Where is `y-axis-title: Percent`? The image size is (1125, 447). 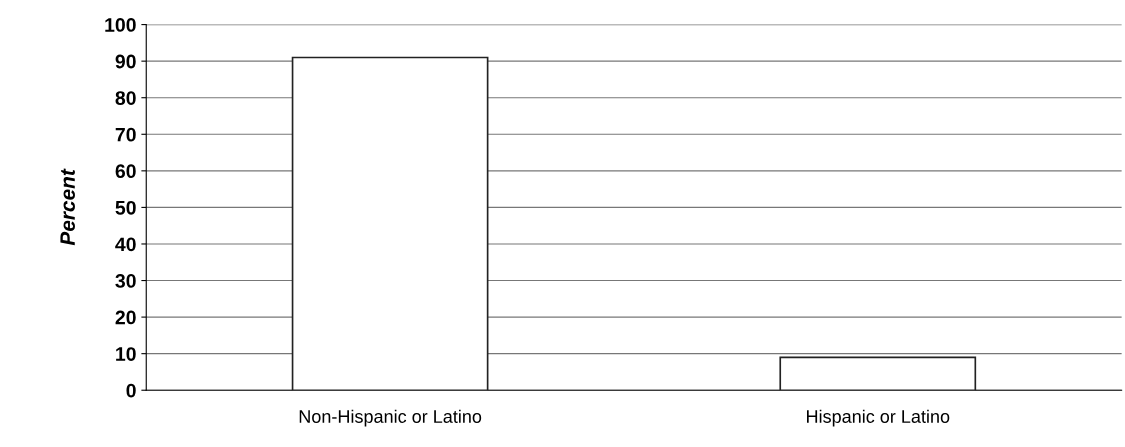
y-axis-title: Percent is located at coordinates (67, 207).